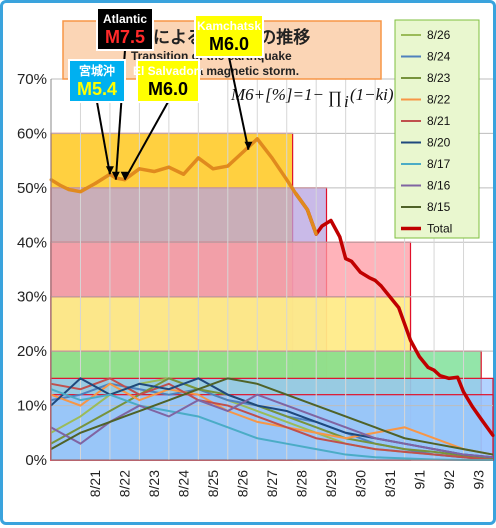 The height and width of the screenshot is (528, 496). What do you see at coordinates (449, 480) in the screenshot?
I see `x-tick-label: 9/2` at bounding box center [449, 480].